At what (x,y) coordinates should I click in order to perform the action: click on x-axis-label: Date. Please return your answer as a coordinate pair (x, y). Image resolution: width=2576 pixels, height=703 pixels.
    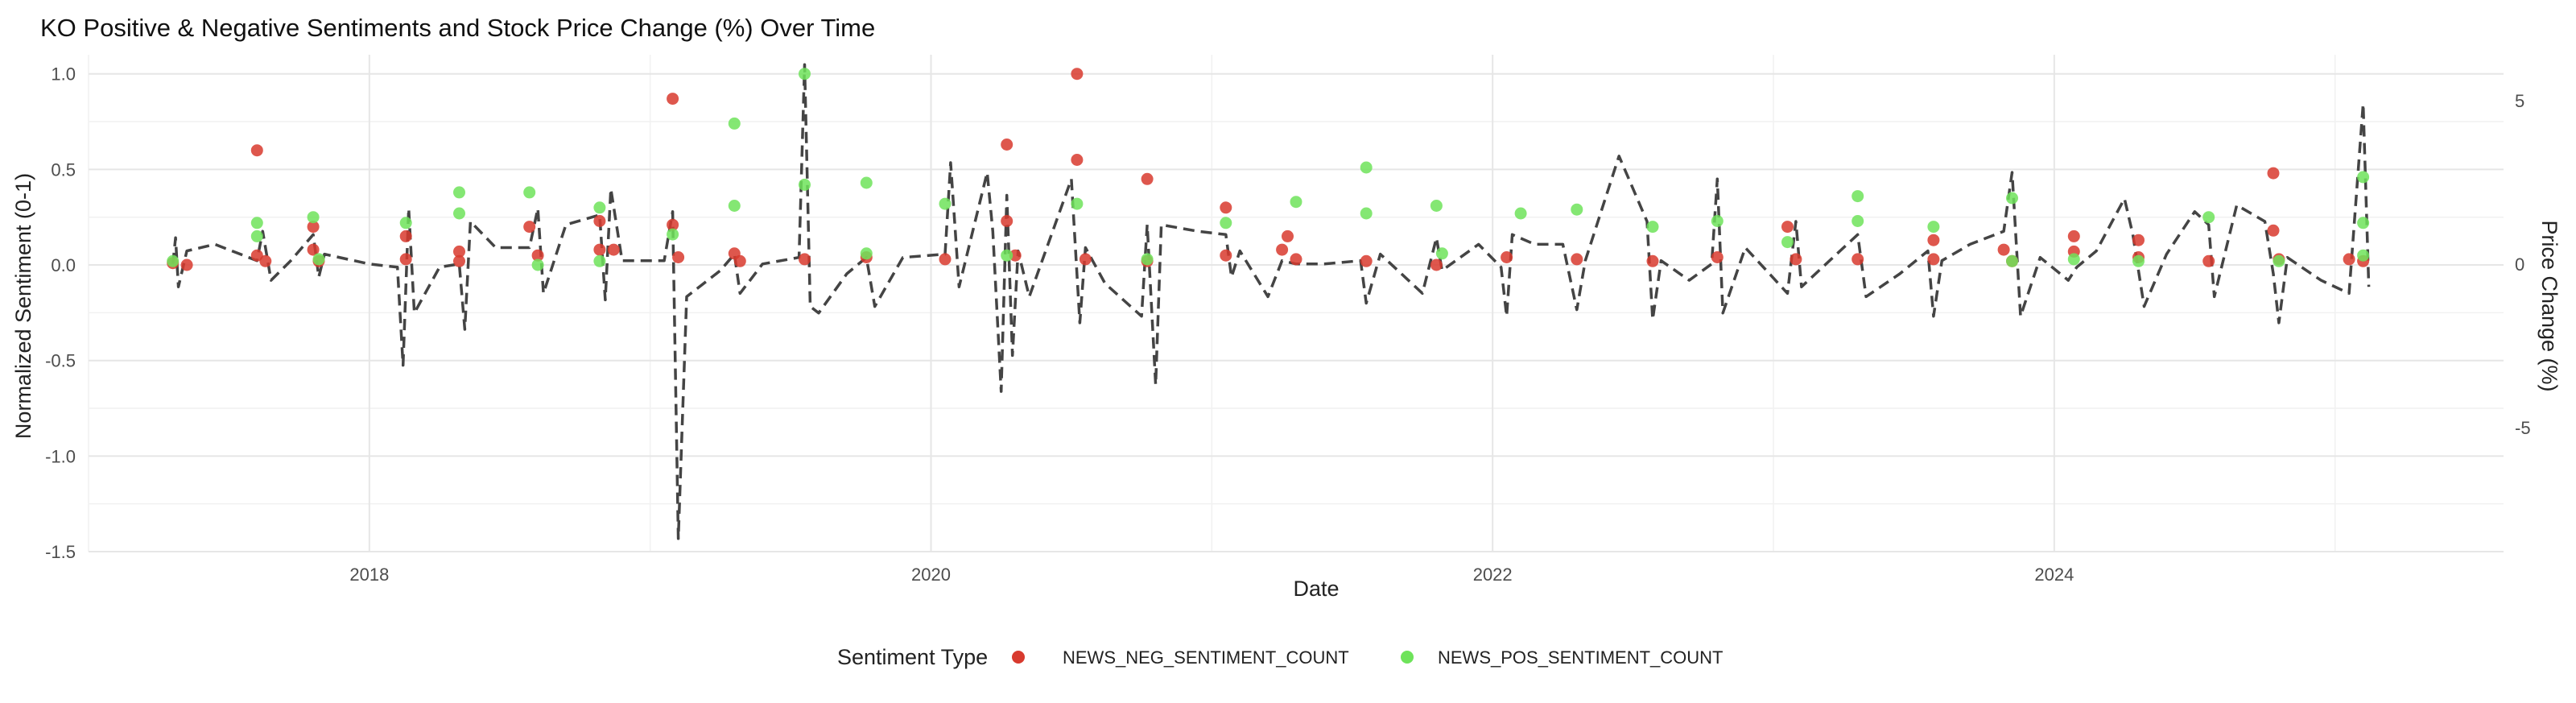
    Looking at the image, I should click on (1316, 589).